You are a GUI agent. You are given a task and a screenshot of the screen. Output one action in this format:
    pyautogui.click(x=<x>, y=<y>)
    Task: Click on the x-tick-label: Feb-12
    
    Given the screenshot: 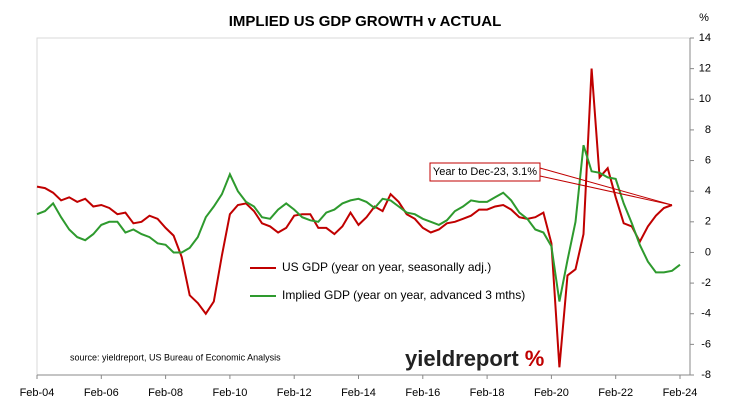 What is the action you would take?
    pyautogui.click(x=294, y=393)
    